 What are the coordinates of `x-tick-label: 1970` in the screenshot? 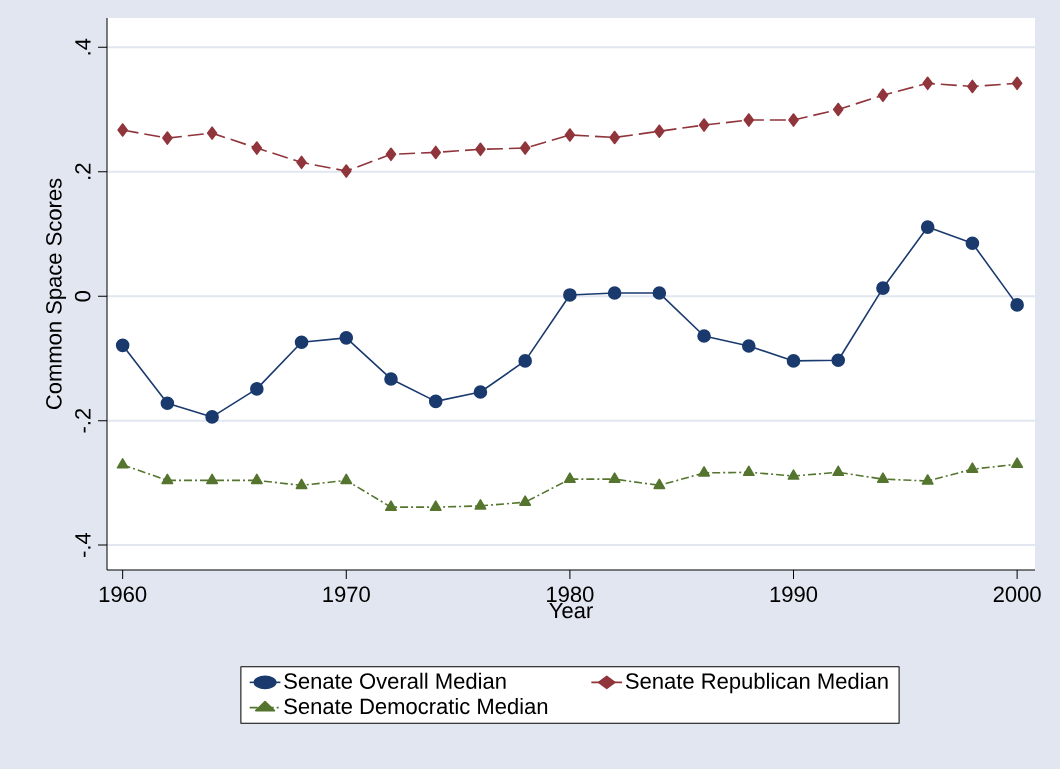 It's located at (346, 594).